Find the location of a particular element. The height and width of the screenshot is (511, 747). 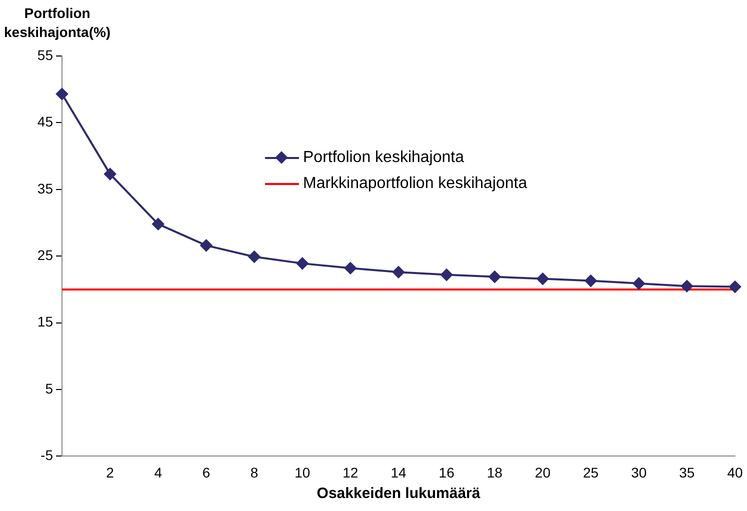

x-tick-label: 4 is located at coordinates (158, 472).